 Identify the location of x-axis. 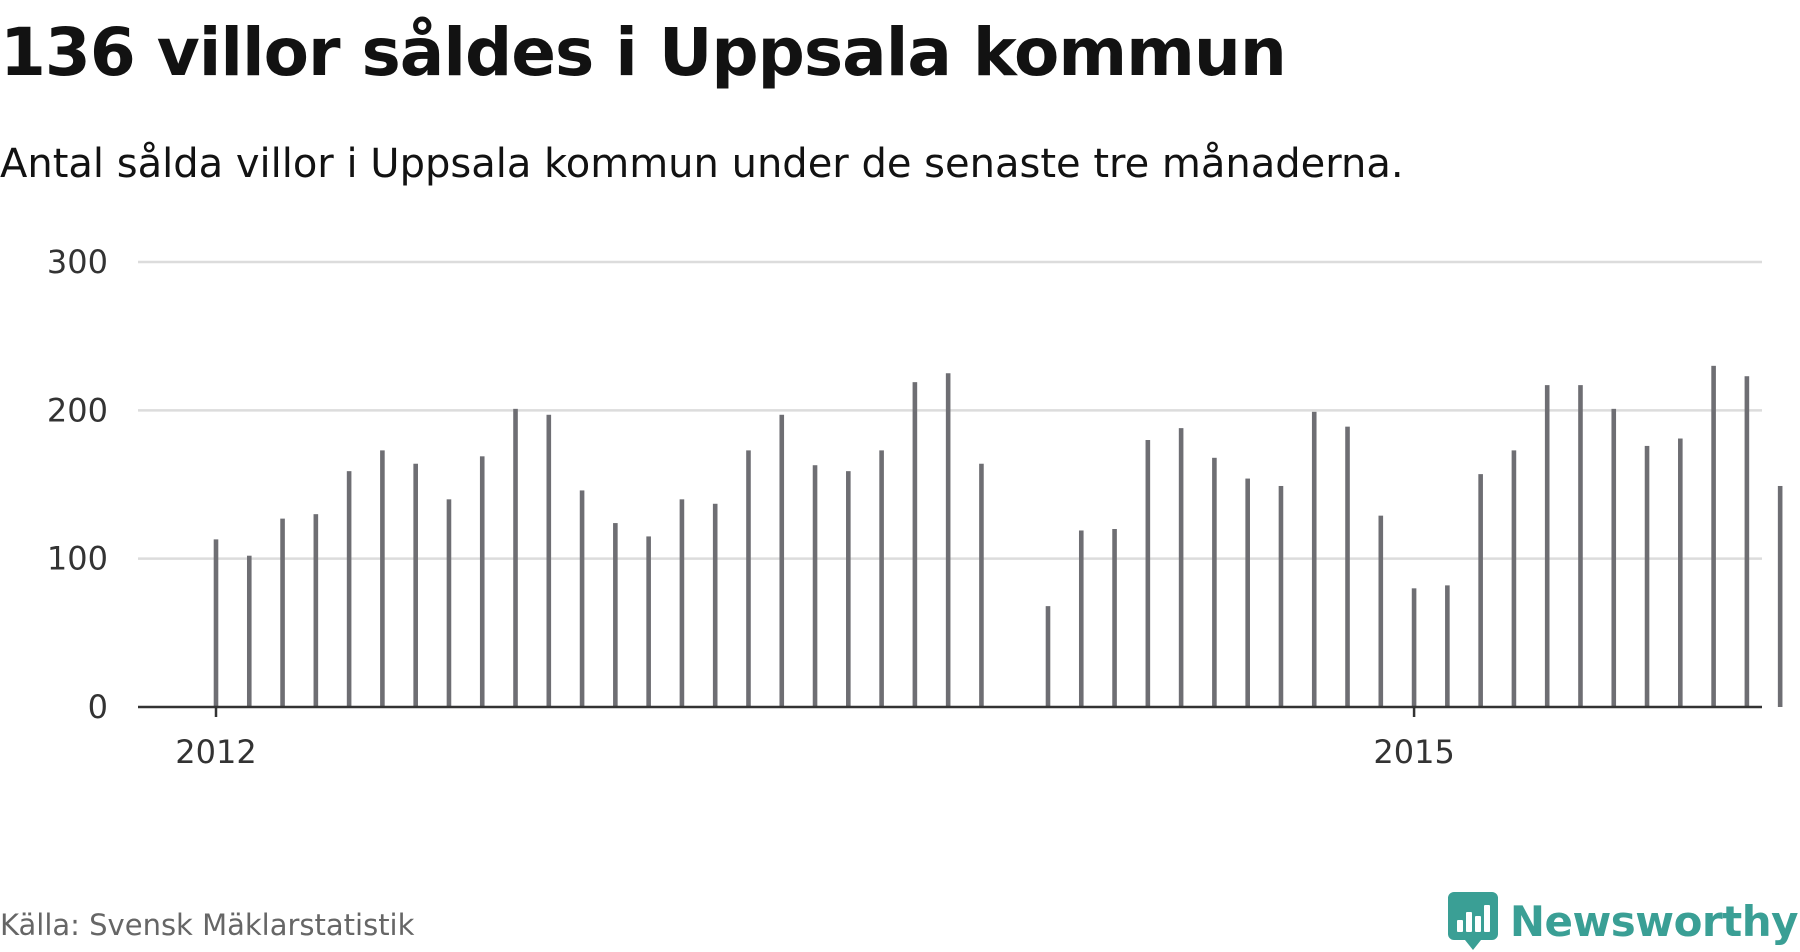
(950, 711).